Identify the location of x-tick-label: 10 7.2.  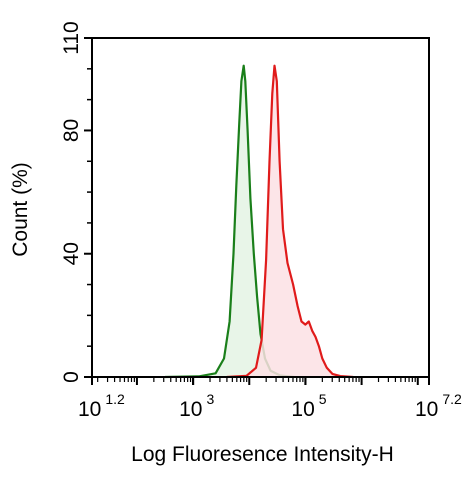
(438, 406).